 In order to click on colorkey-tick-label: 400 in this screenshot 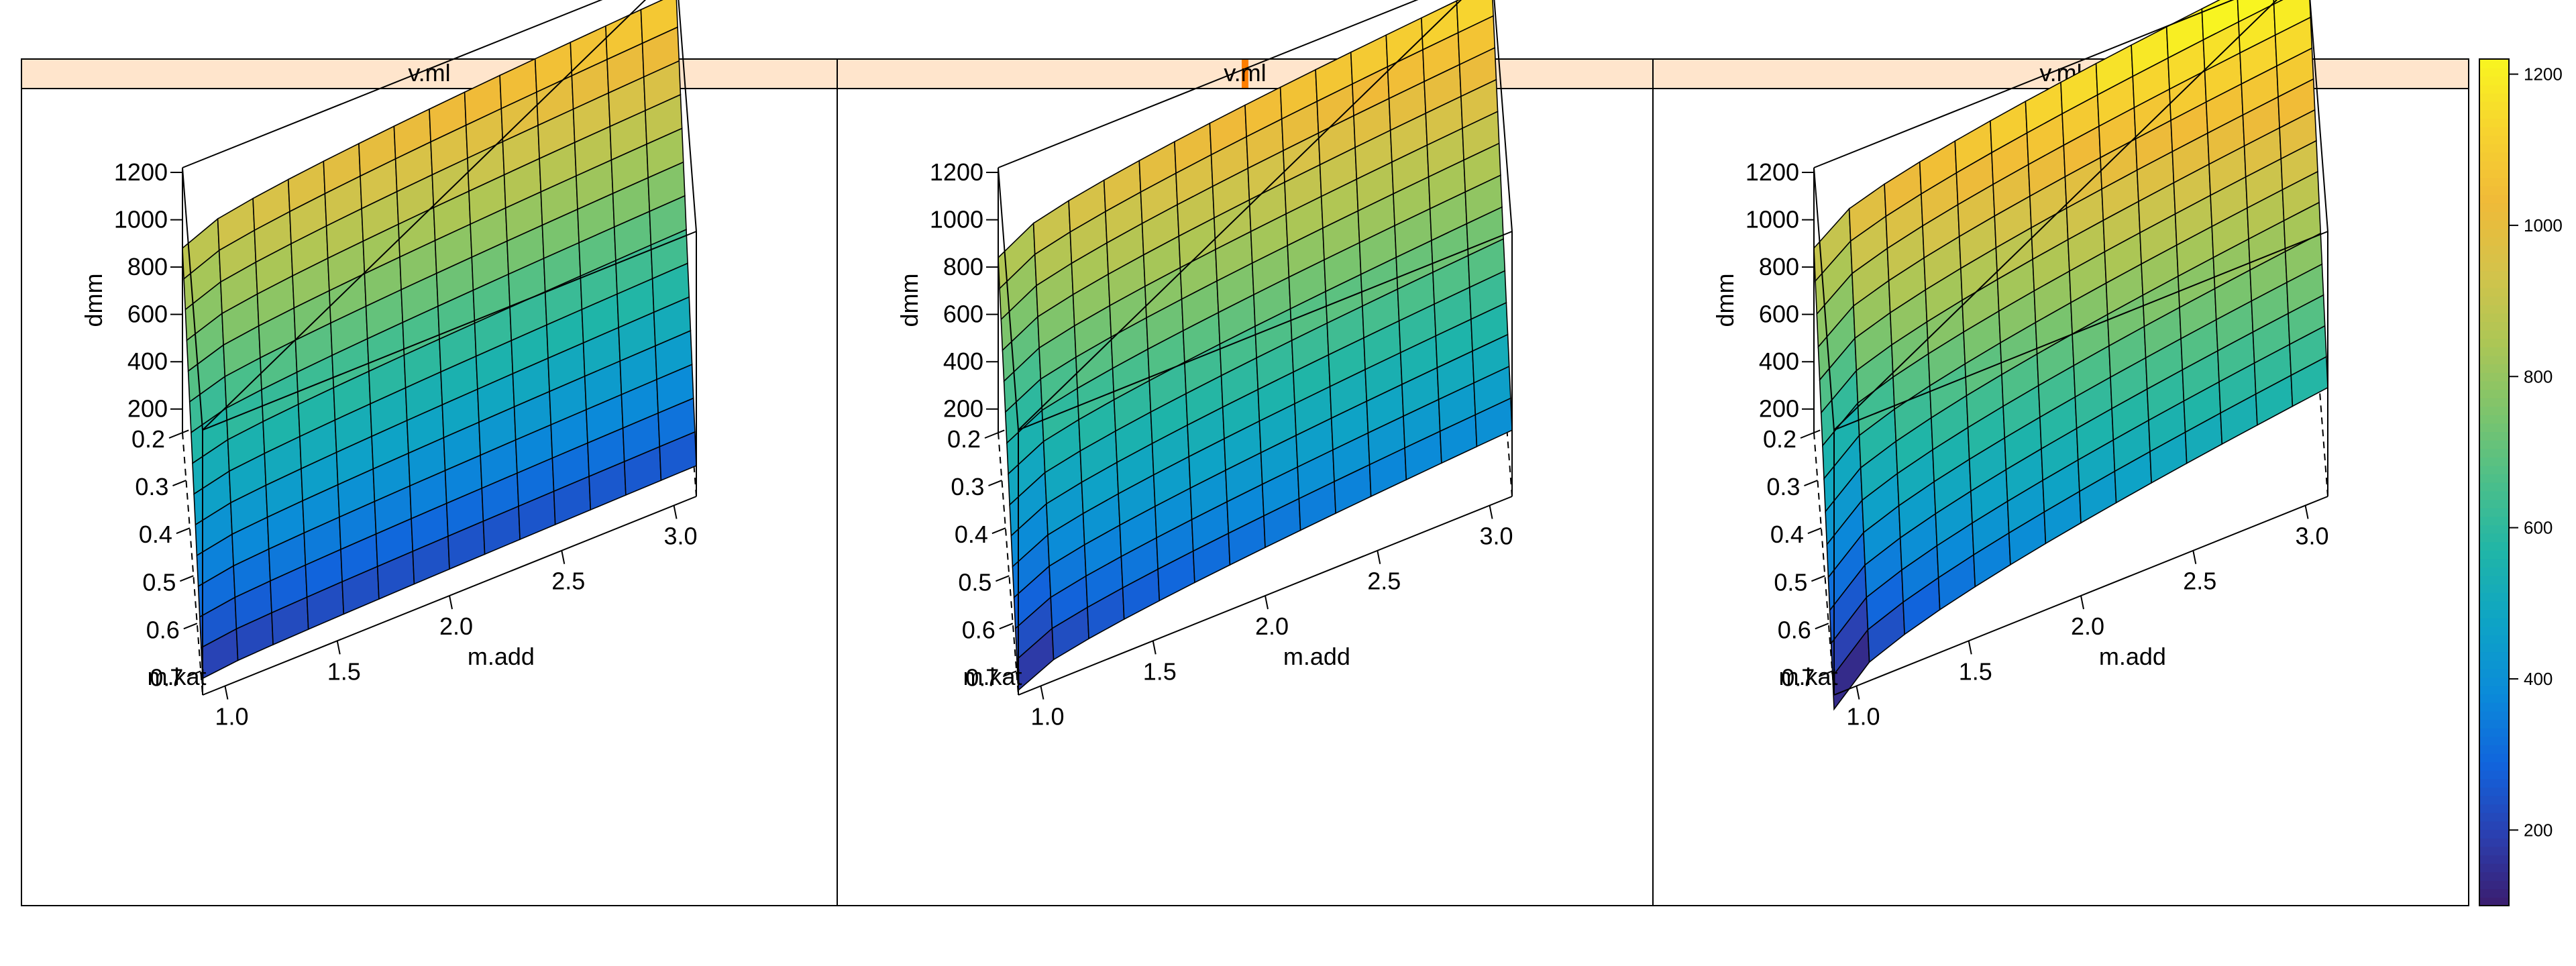, I will do `click(2538, 679)`.